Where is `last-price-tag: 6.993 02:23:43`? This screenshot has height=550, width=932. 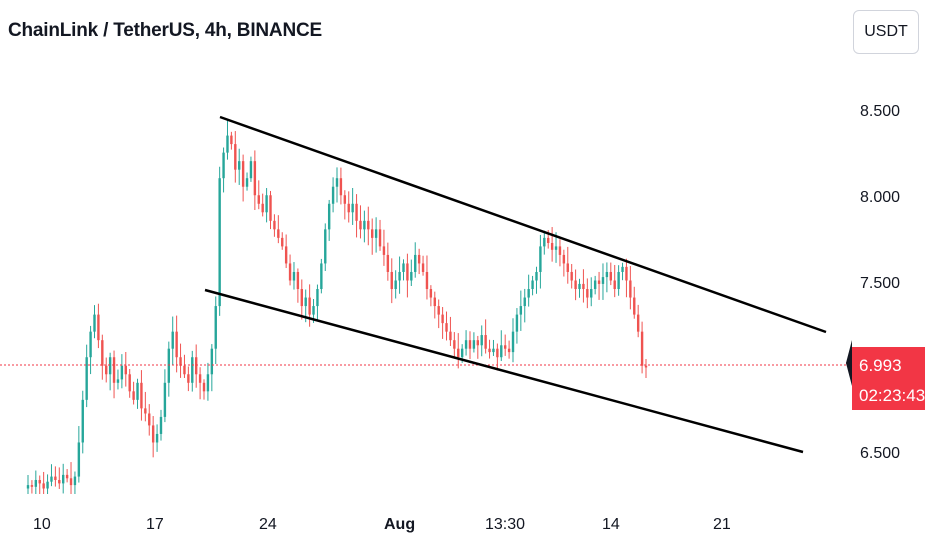 last-price-tag: 6.993 02:23:43 is located at coordinates (885, 375).